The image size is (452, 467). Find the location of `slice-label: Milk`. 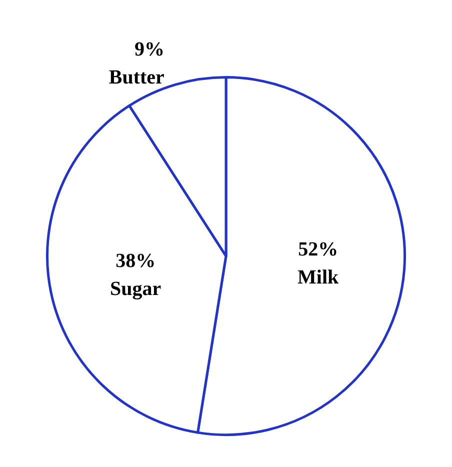

slice-label: Milk is located at coordinates (319, 277).